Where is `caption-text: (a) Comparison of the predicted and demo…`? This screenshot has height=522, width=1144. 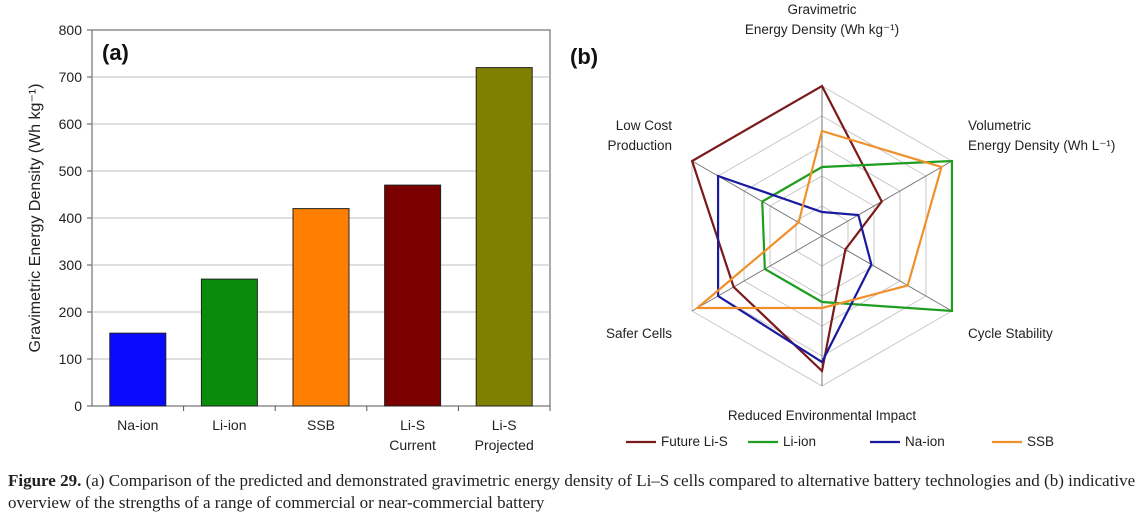
caption-text: (a) Comparison of the predicted and demo… is located at coordinates (572, 491).